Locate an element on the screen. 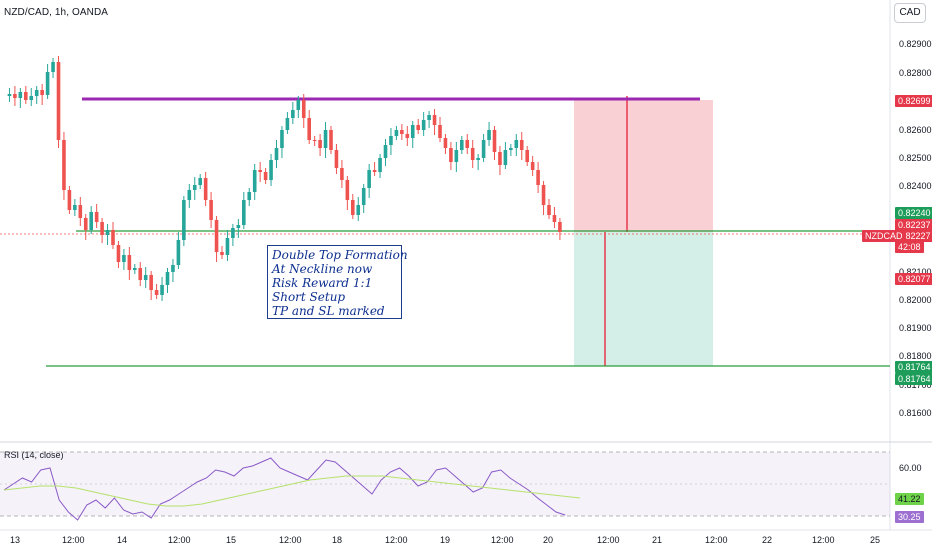 The image size is (932, 550). price-tick: 0.82000 is located at coordinates (915, 300).